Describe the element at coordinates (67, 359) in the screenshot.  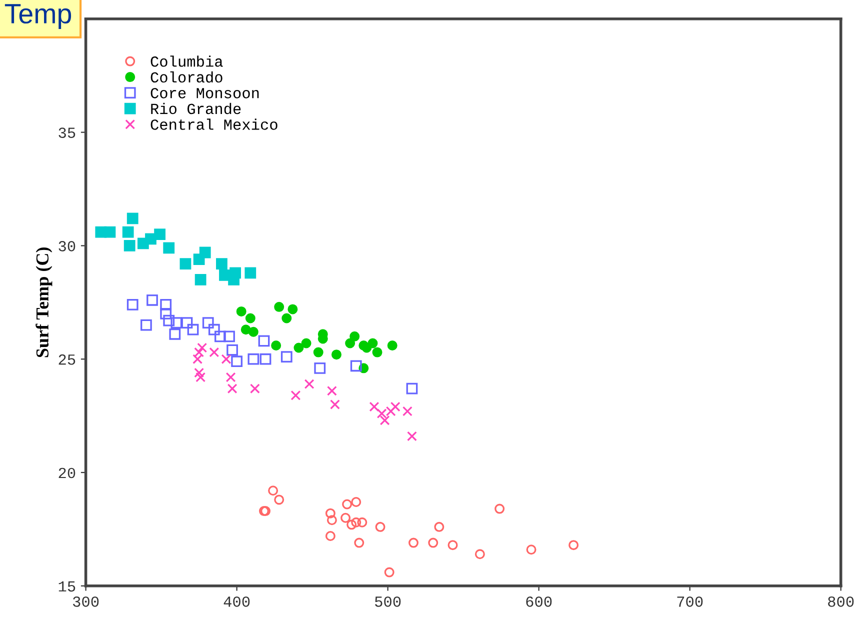
I see `y-tick-label: 25` at that location.